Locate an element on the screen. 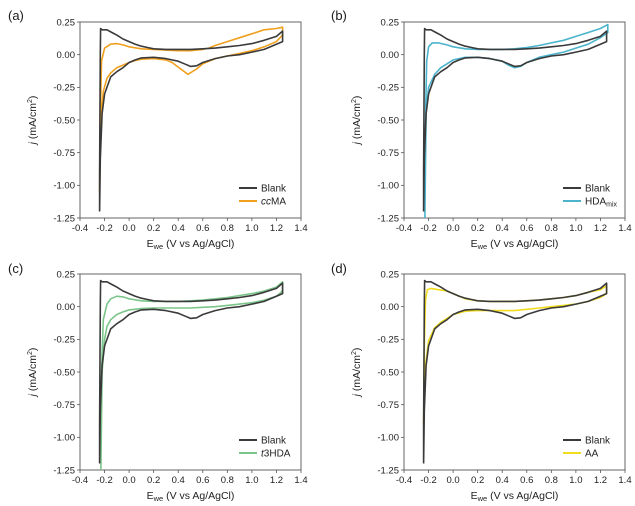  panel-label: (d) is located at coordinates (339, 268).